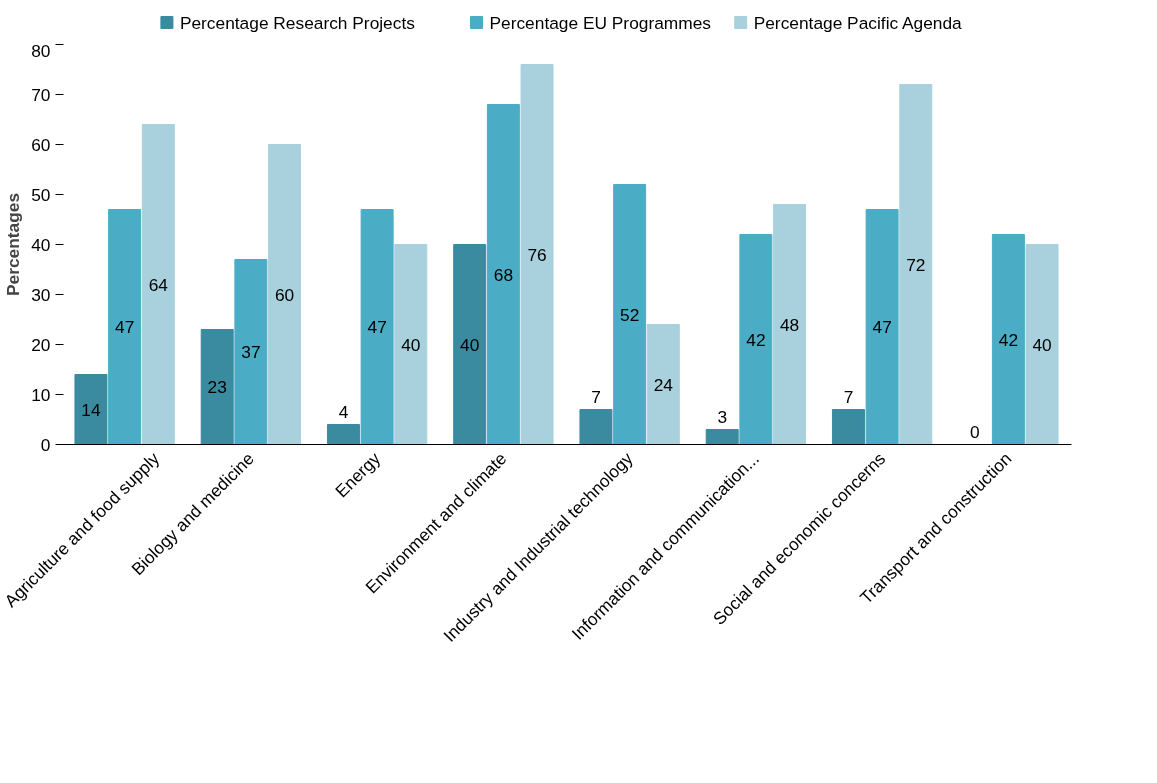 This screenshot has width=1157, height=783. Describe the element at coordinates (41, 244) in the screenshot. I see `y-tick-label: 40` at that location.